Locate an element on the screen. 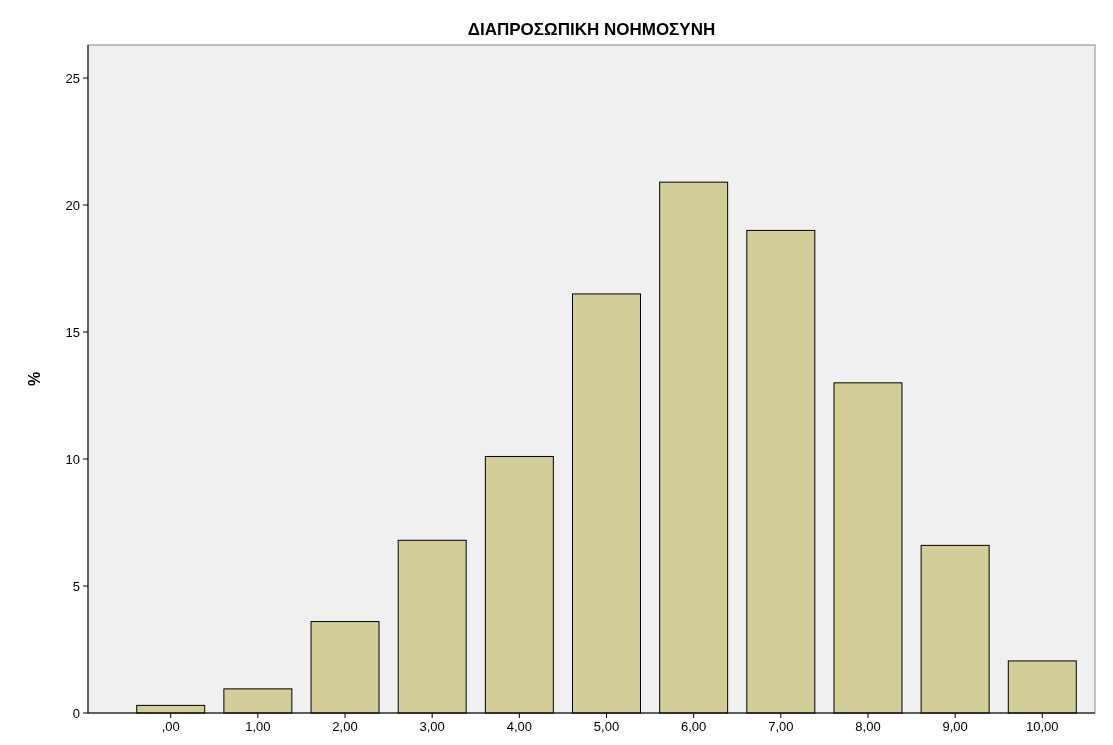 Image resolution: width=1113 pixels, height=745 pixels. x-tick-label: 5,00 is located at coordinates (606, 726).